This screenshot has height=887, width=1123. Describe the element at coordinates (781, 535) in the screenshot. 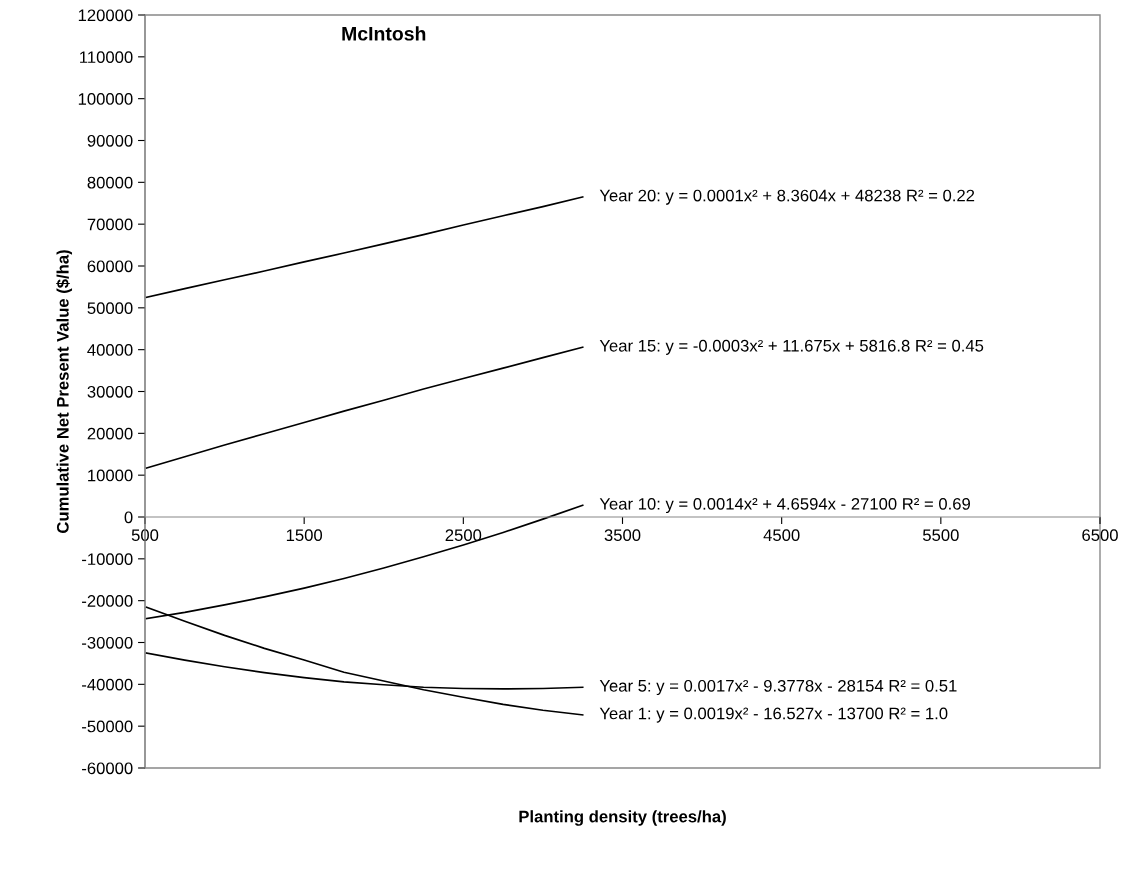

I see `x-tick-label: 4500` at that location.